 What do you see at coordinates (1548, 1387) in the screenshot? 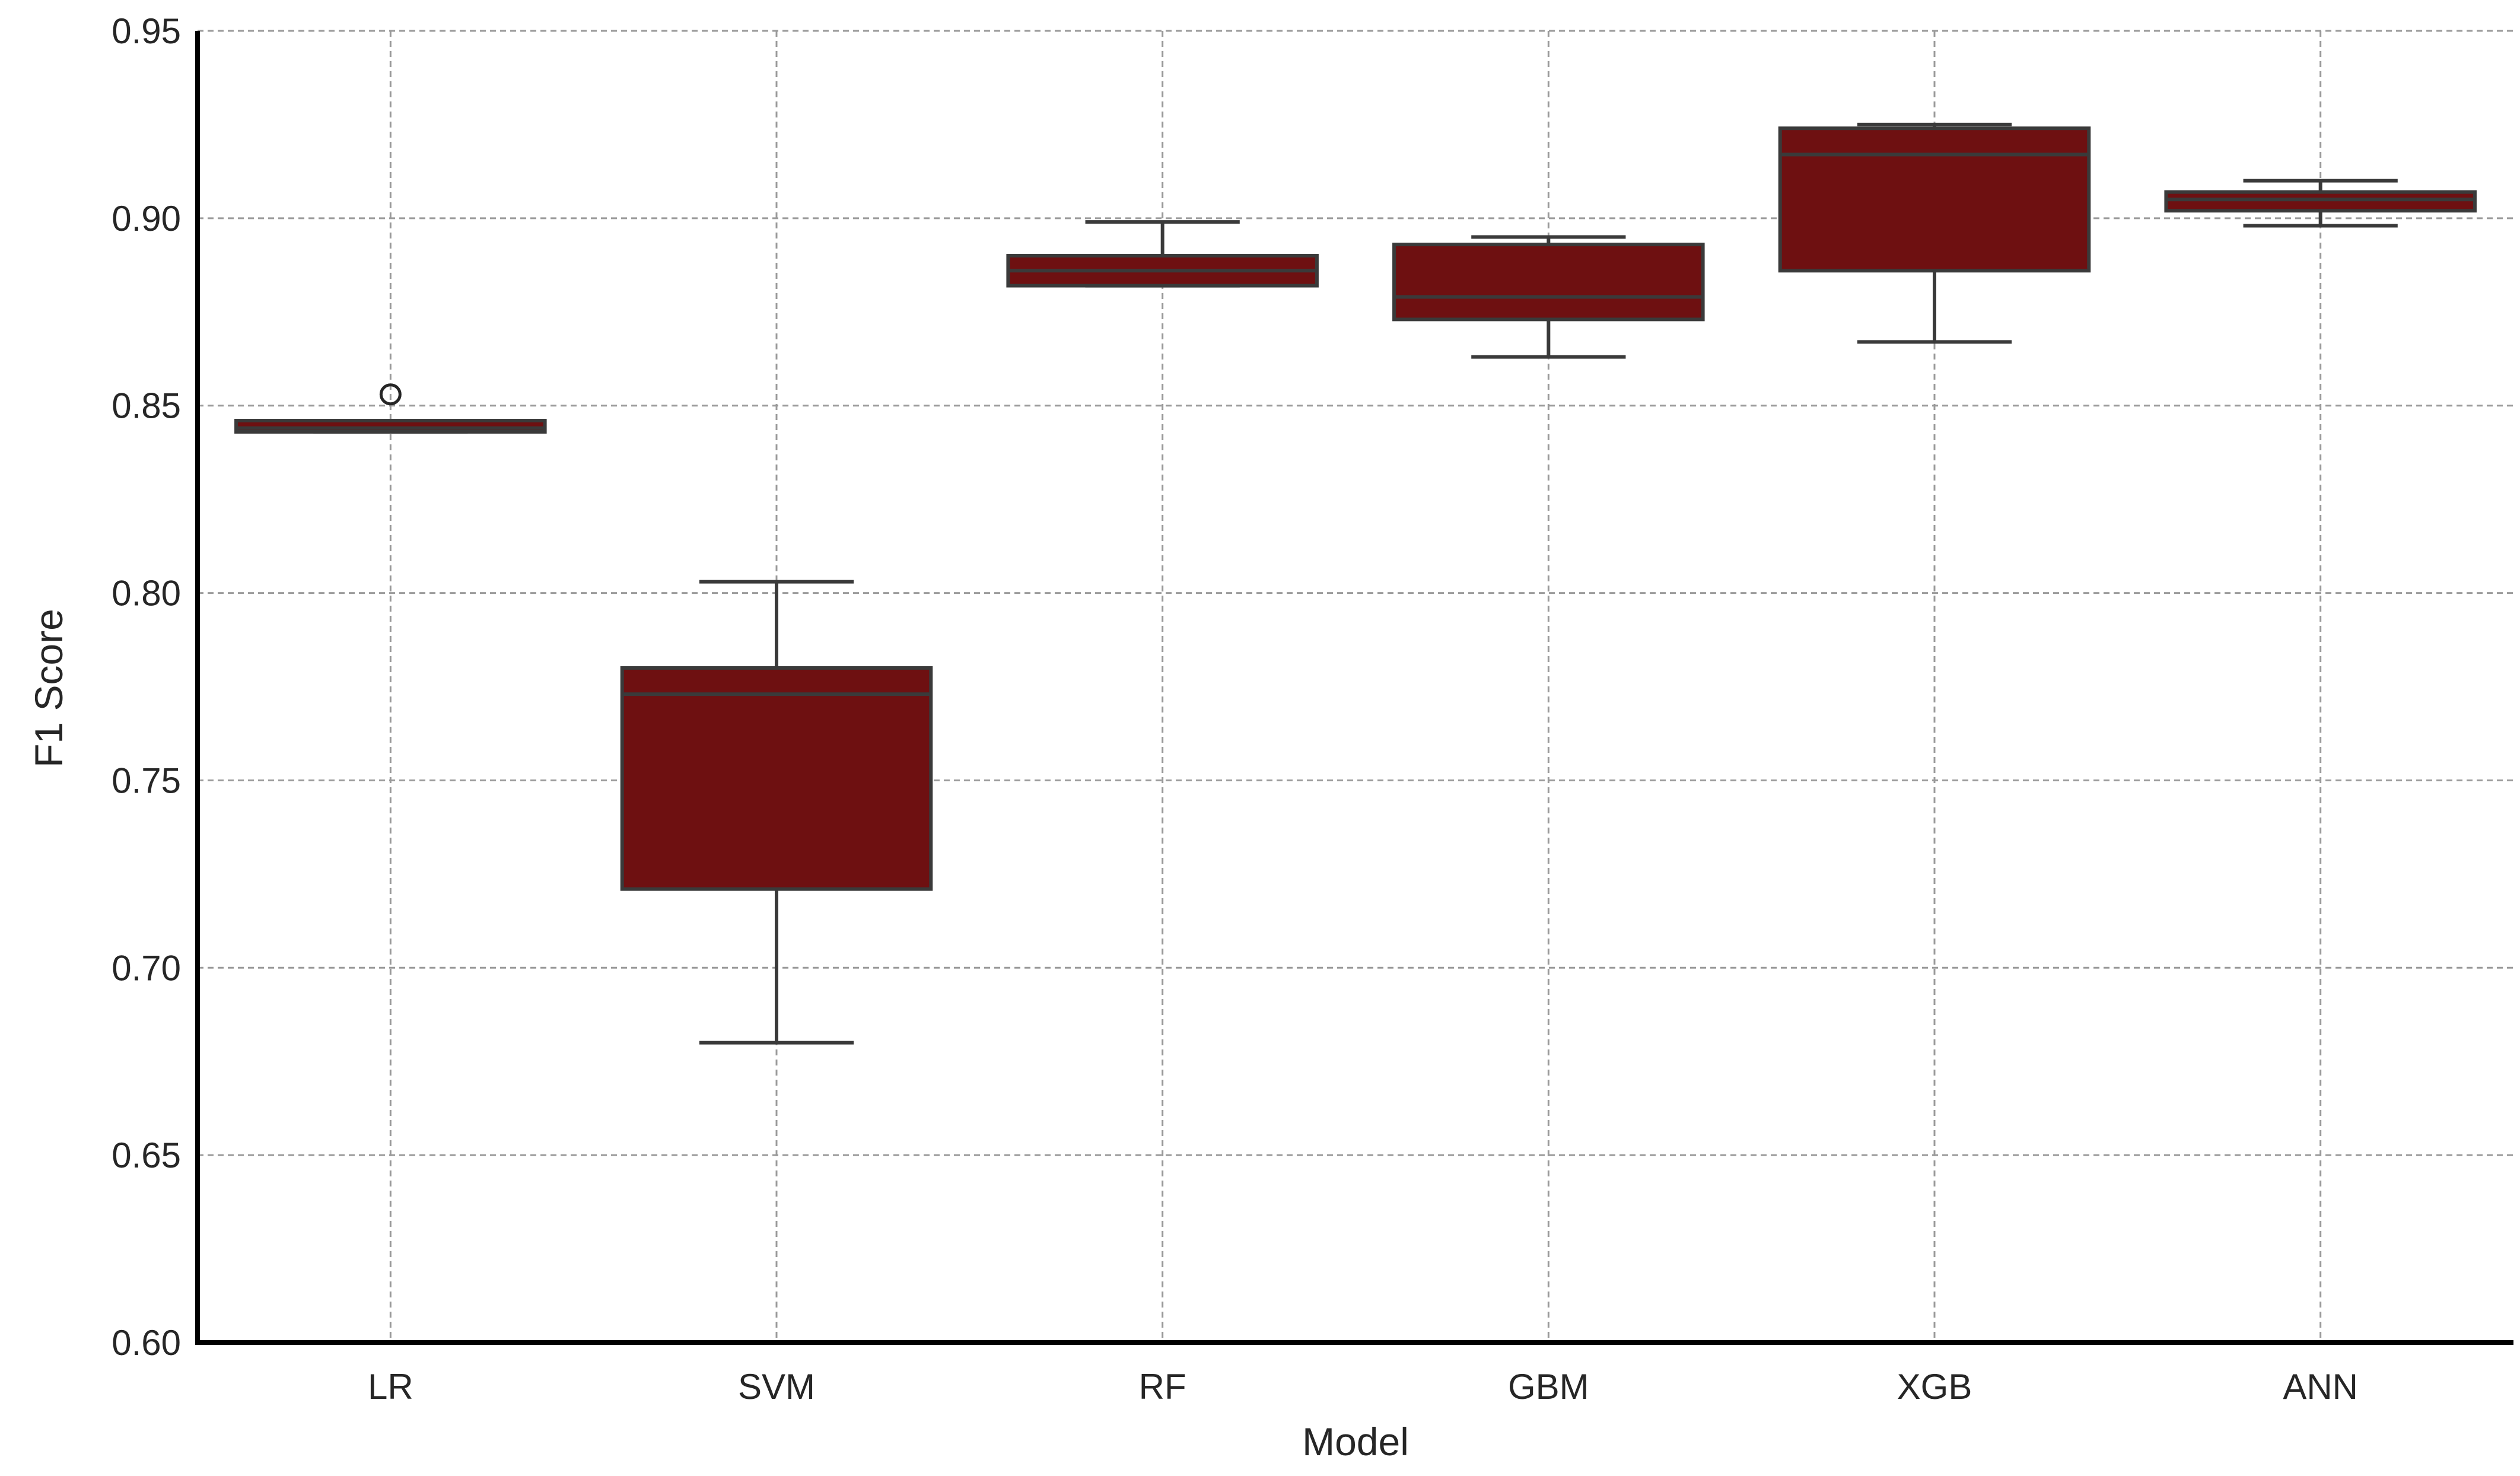
I see `x-tick-label: GBM` at bounding box center [1548, 1387].